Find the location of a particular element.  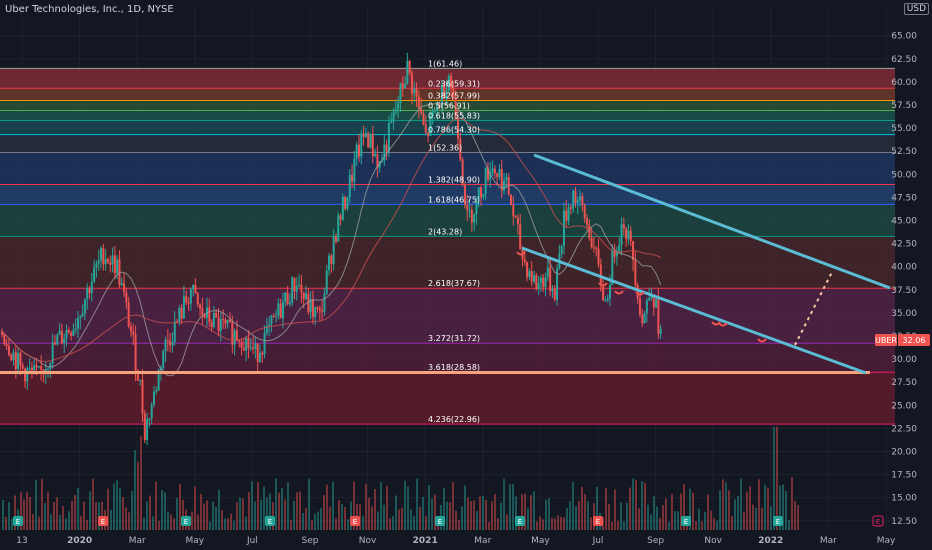

fib-label: 0.618(55.83) is located at coordinates (454, 115).